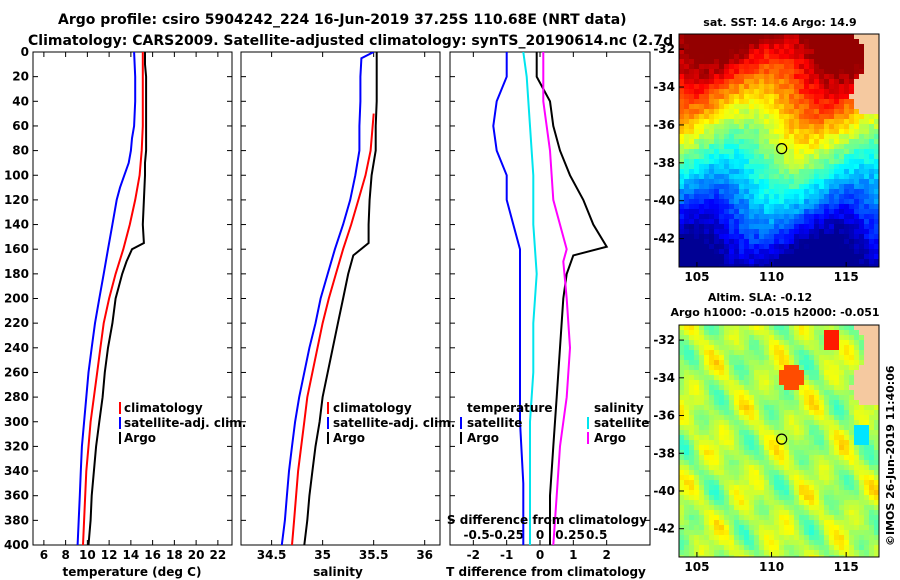  I want to click on series-line-satellite-adj-clim-, so click(327, 298).